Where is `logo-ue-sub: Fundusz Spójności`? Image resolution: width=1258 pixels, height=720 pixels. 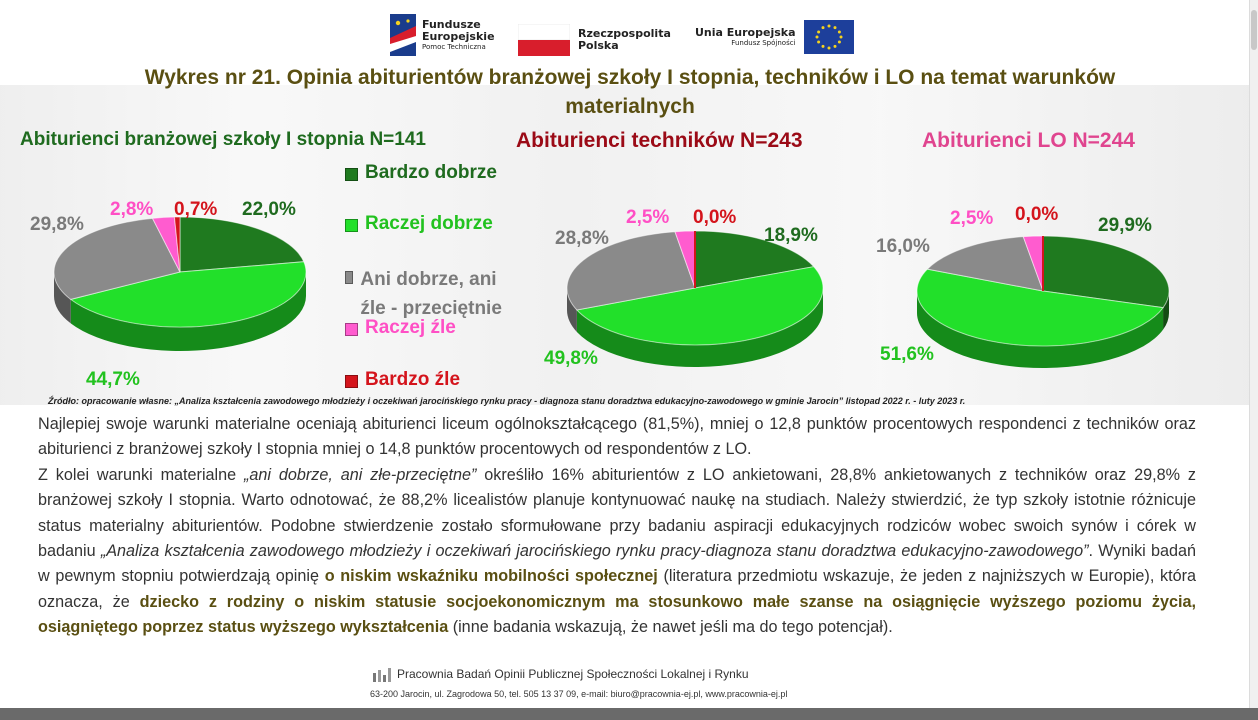 logo-ue-sub: Fundusz Spójności is located at coordinates (763, 42).